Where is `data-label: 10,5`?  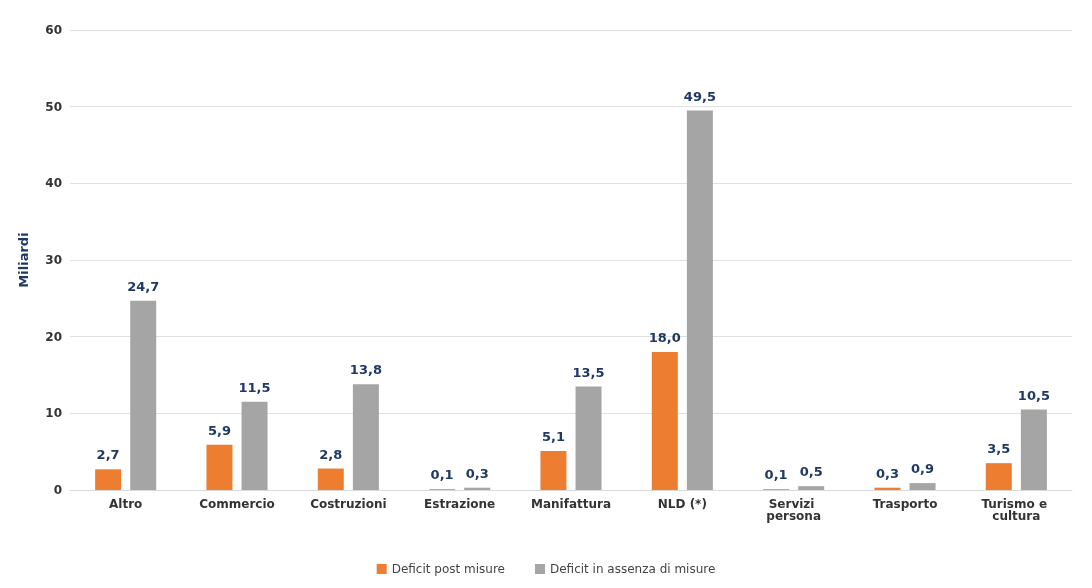 data-label: 10,5 is located at coordinates (1033, 395).